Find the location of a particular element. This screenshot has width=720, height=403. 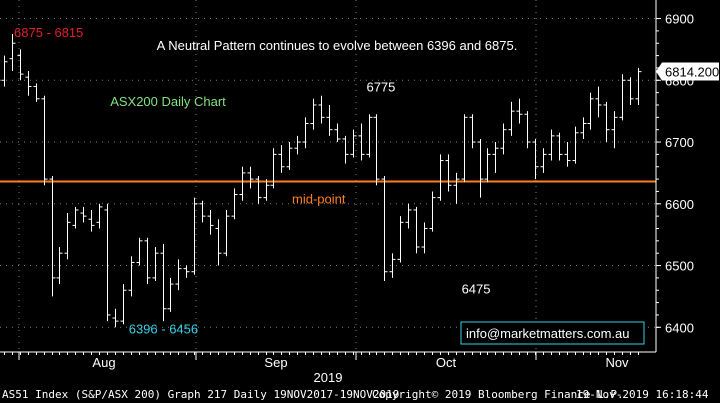

x-month-label: Oct is located at coordinates (446, 362).